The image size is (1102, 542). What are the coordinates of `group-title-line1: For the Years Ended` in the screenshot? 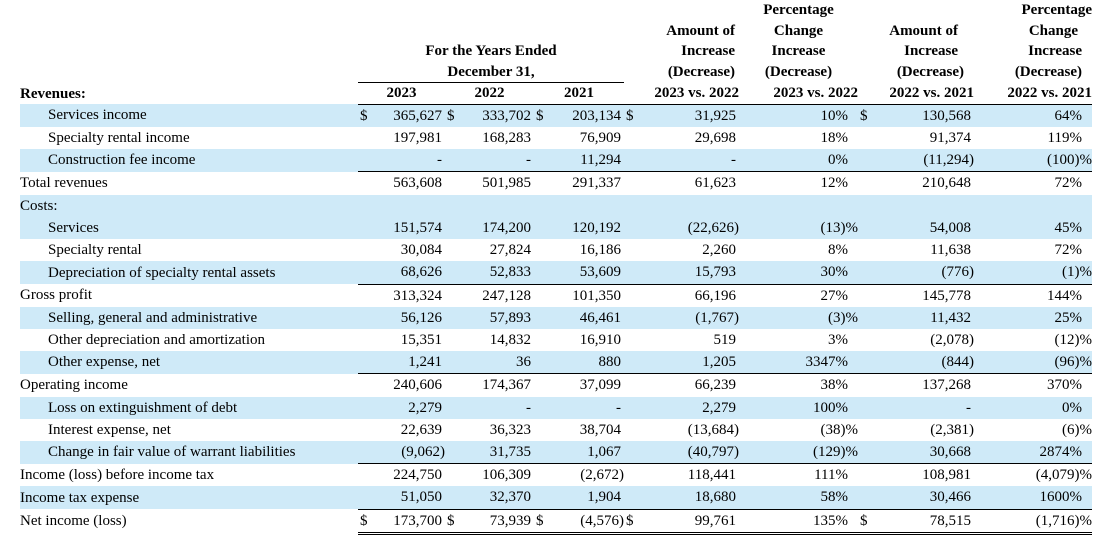 It's located at (491, 51).